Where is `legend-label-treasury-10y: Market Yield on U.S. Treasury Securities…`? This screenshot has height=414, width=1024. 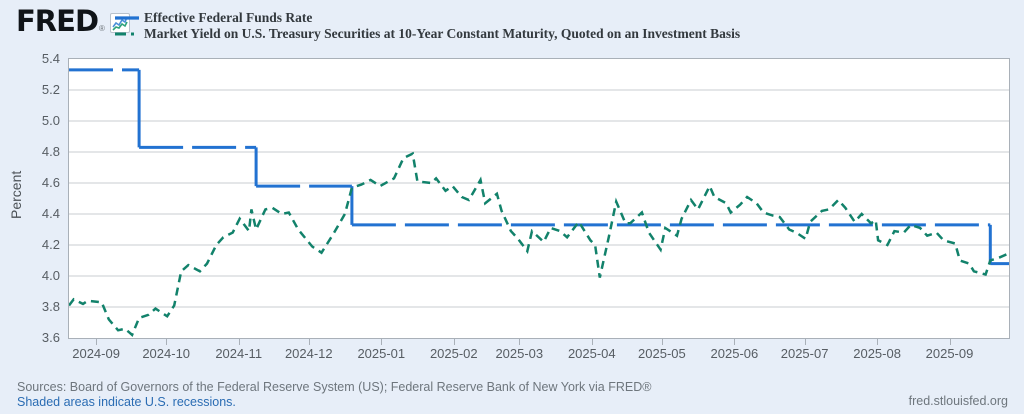 legend-label-treasury-10y: Market Yield on U.S. Treasury Securities… is located at coordinates (442, 33).